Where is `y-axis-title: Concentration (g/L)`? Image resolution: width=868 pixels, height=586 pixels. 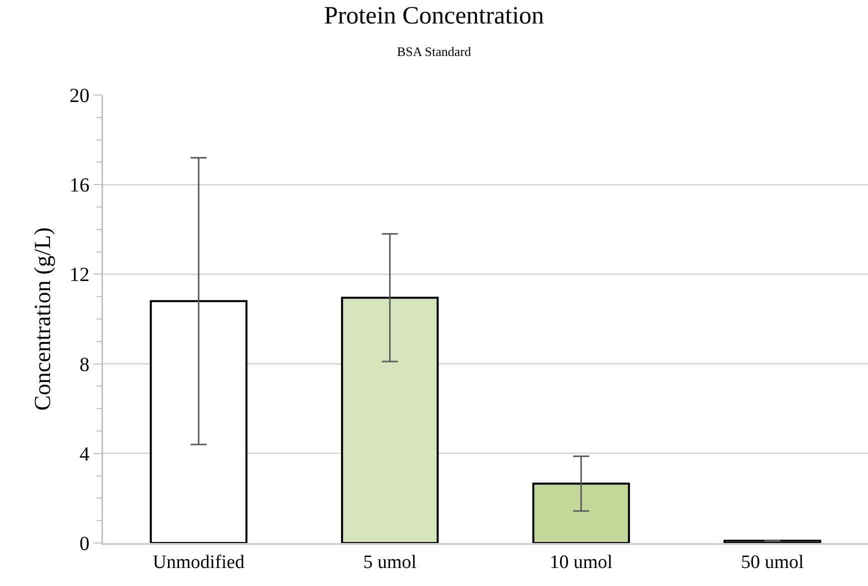 y-axis-title: Concentration (g/L) is located at coordinates (43, 319).